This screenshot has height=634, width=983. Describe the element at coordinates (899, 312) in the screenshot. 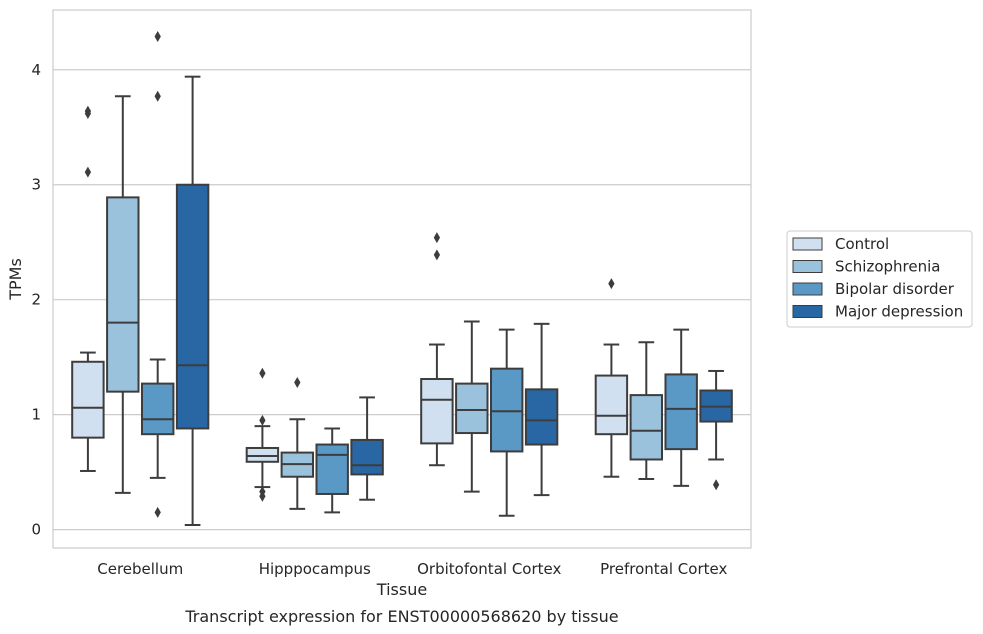

I see `legend-label: Major depression` at that location.